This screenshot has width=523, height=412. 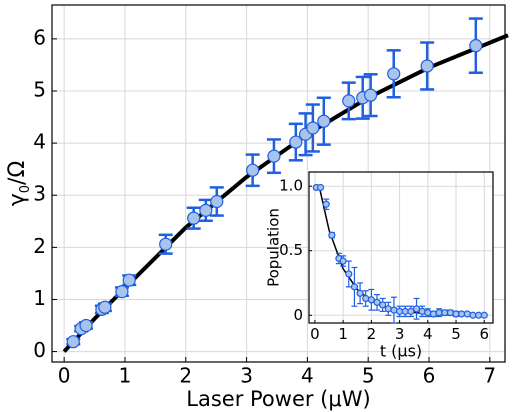 What do you see at coordinates (17, 173) in the screenshot?
I see `y-axis-label-part: /Ω` at bounding box center [17, 173].